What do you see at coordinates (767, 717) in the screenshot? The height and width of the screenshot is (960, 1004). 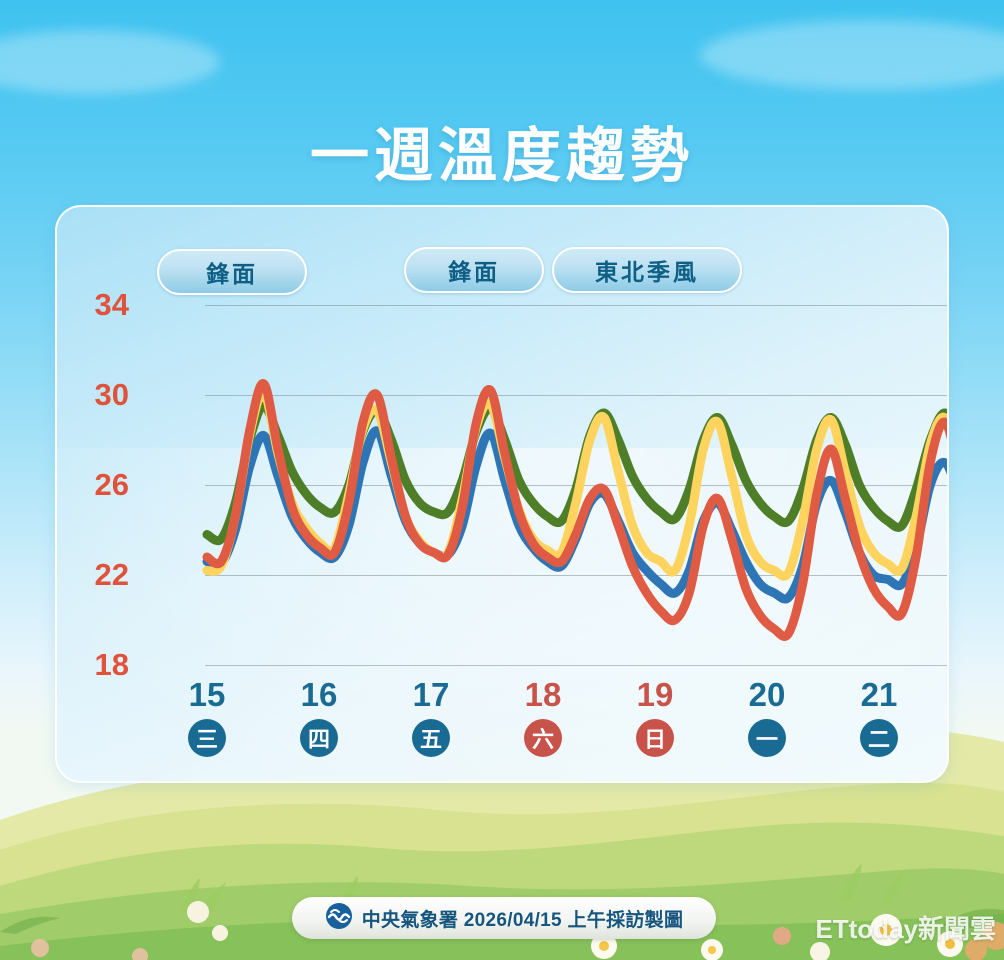 I see `date-column-20: 20 一` at bounding box center [767, 717].